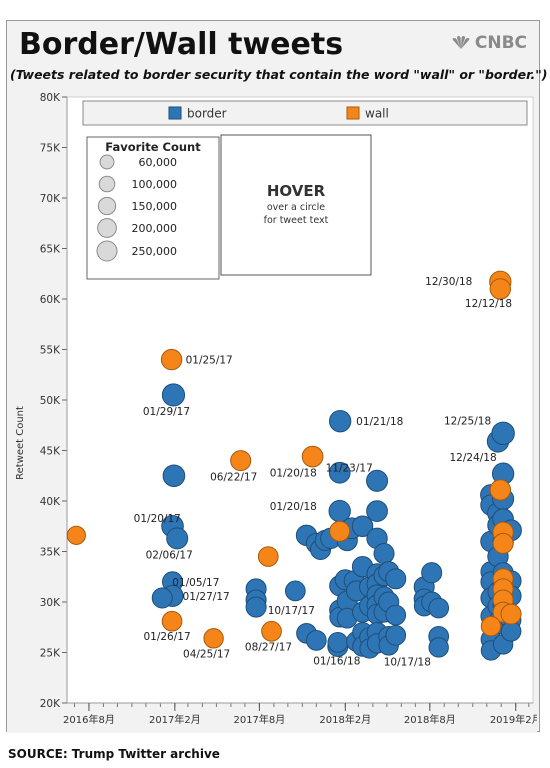 Image resolution: width=550 pixels, height=768 pixels. I want to click on cnbc-logo: CNBC, so click(488, 43).